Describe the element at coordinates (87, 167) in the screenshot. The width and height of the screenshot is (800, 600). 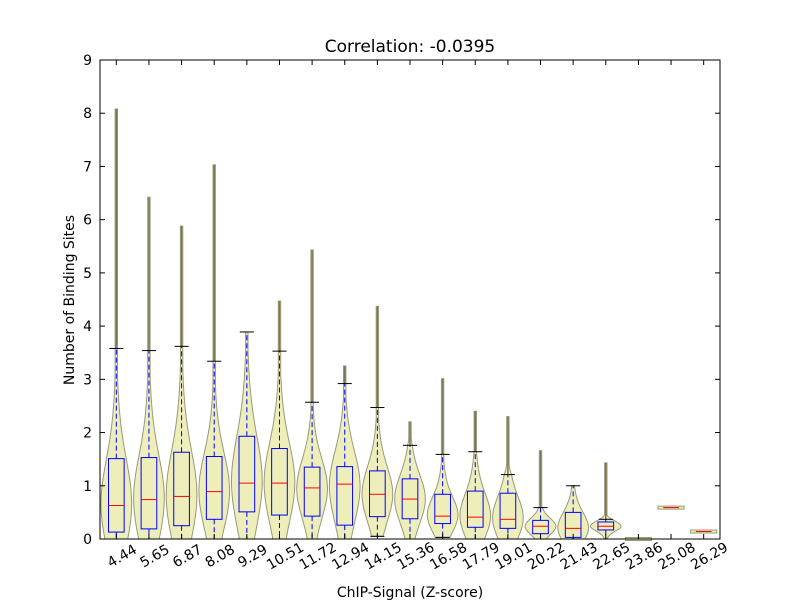
I see `y-tick-label: 7` at that location.